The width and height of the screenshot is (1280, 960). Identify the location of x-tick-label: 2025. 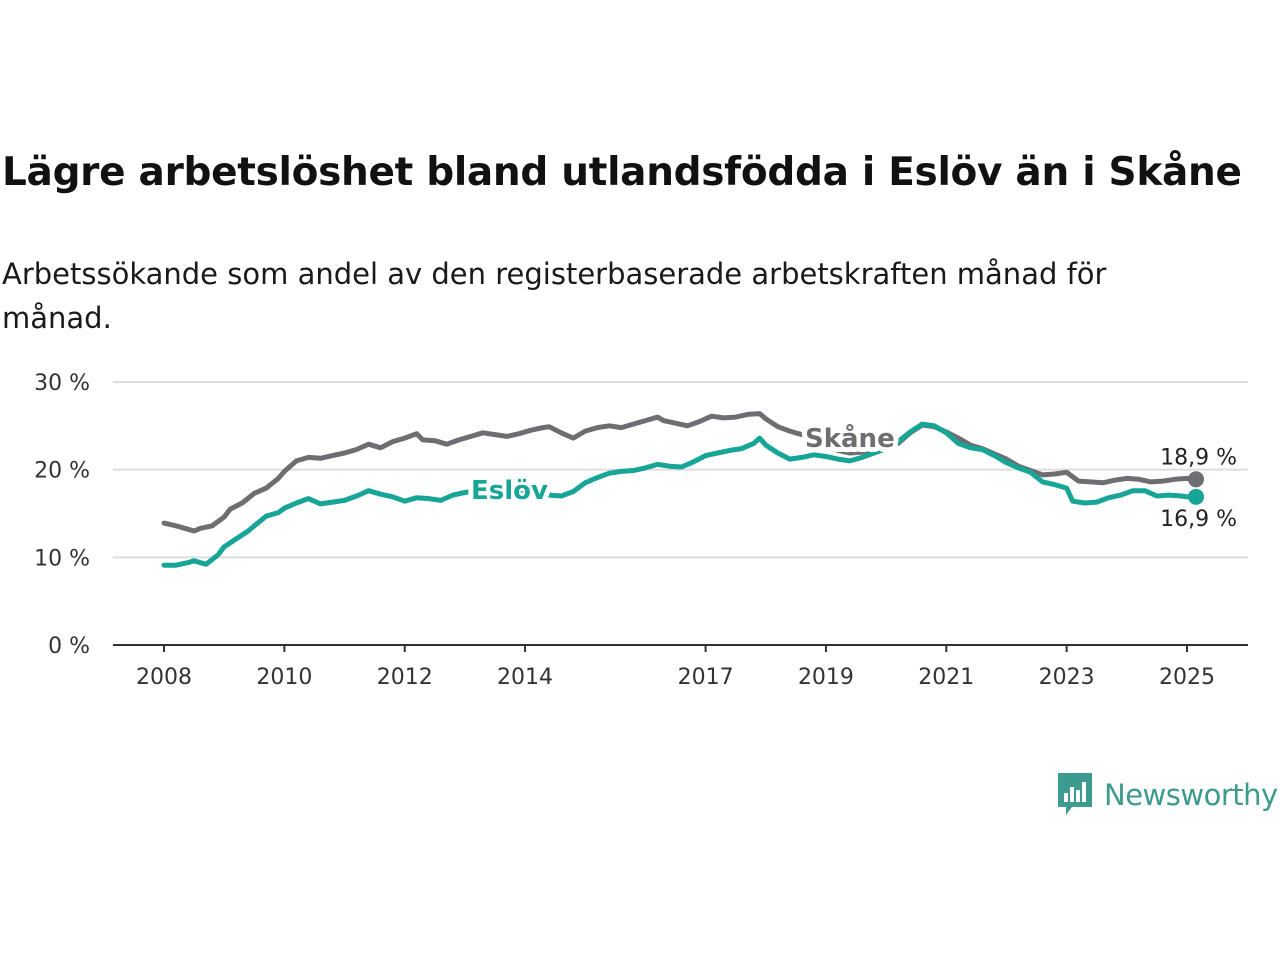
(1187, 677).